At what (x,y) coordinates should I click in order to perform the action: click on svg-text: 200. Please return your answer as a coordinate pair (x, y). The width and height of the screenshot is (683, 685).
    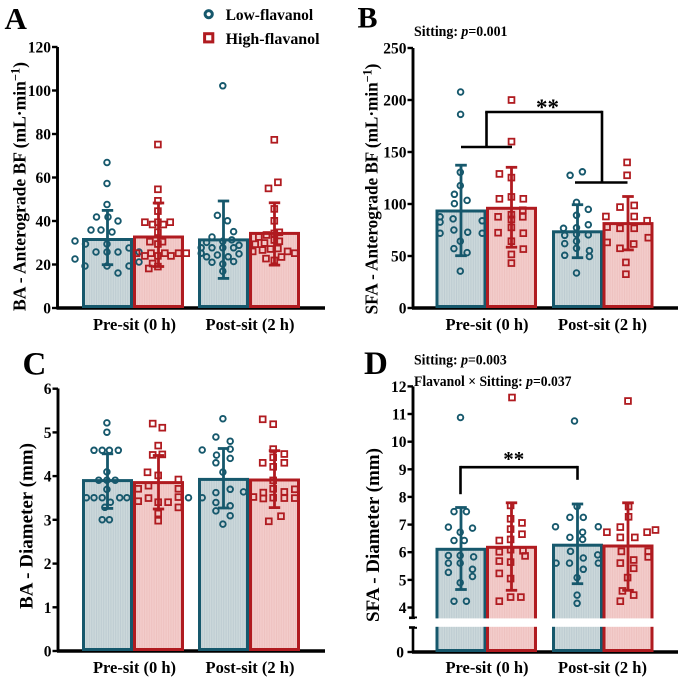
    Looking at the image, I should click on (395, 101).